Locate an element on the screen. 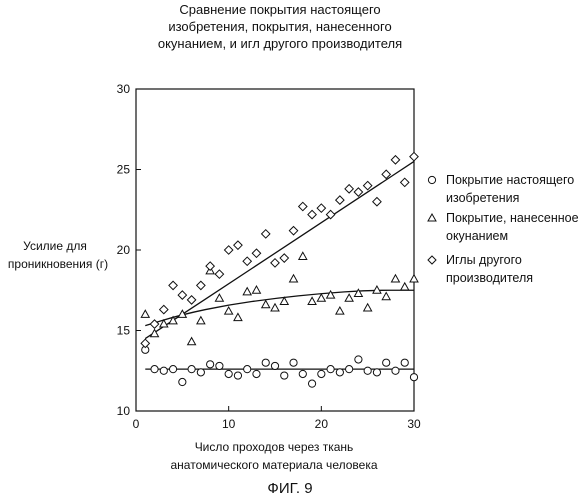 Image resolution: width=580 pixels, height=500 pixels. x-axis-label-line-1: Число проходов через ткань is located at coordinates (274, 447).